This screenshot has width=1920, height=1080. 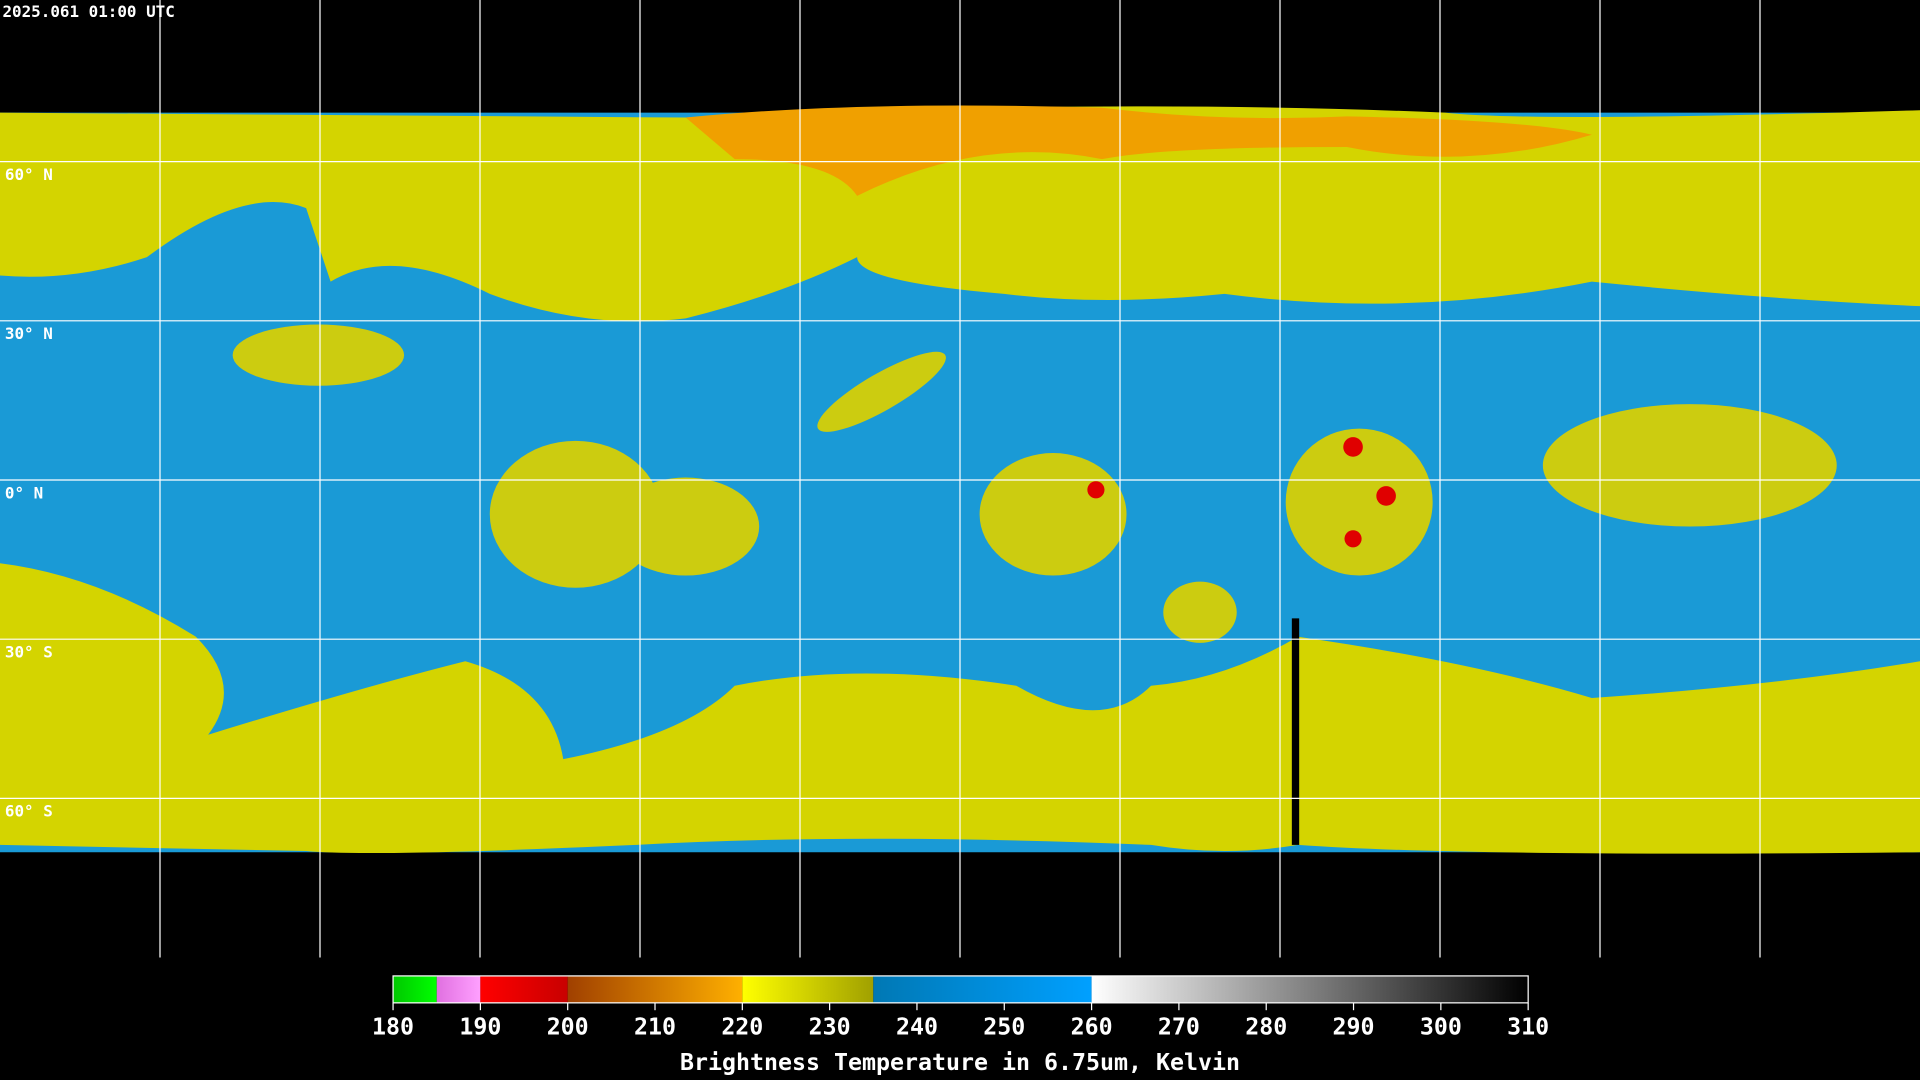 What do you see at coordinates (960, 1062) in the screenshot?
I see `colorbar-label: Brightness Temperature in 6.75um, Kelvin` at bounding box center [960, 1062].